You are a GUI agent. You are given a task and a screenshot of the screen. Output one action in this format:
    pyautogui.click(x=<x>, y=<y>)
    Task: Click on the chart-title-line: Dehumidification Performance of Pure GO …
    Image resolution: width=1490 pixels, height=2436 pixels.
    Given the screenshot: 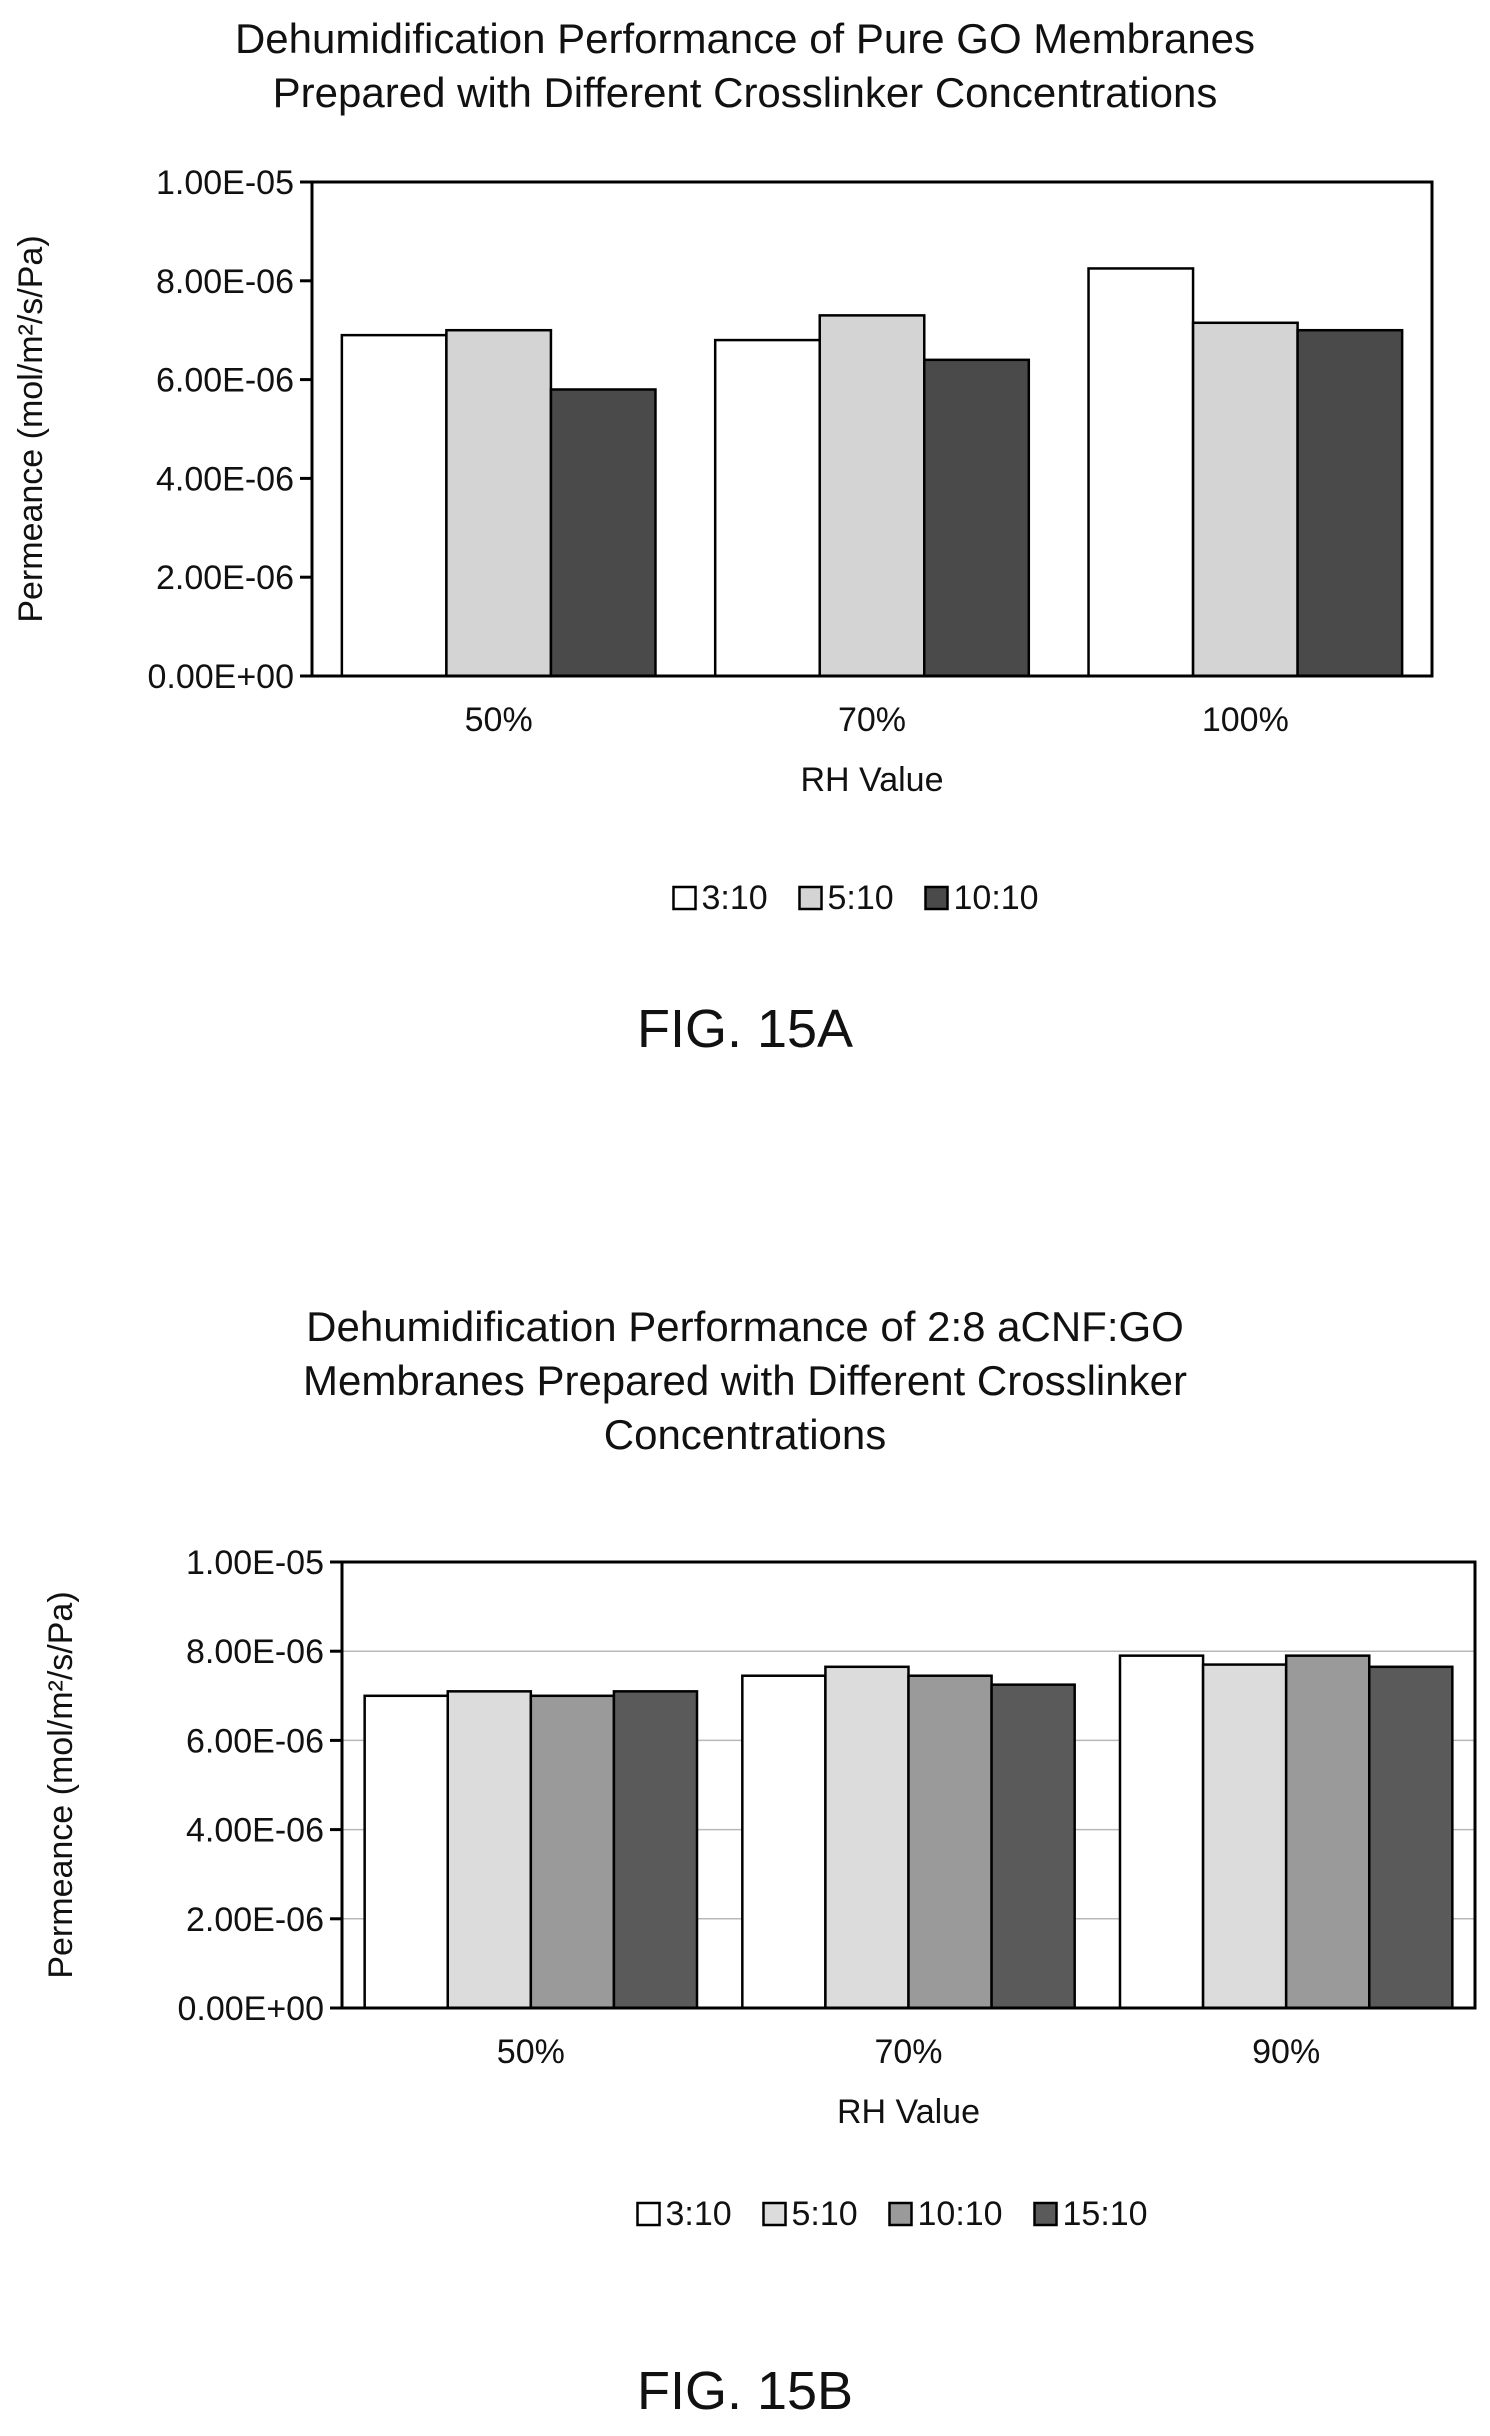 What is the action you would take?
    pyautogui.click(x=745, y=38)
    